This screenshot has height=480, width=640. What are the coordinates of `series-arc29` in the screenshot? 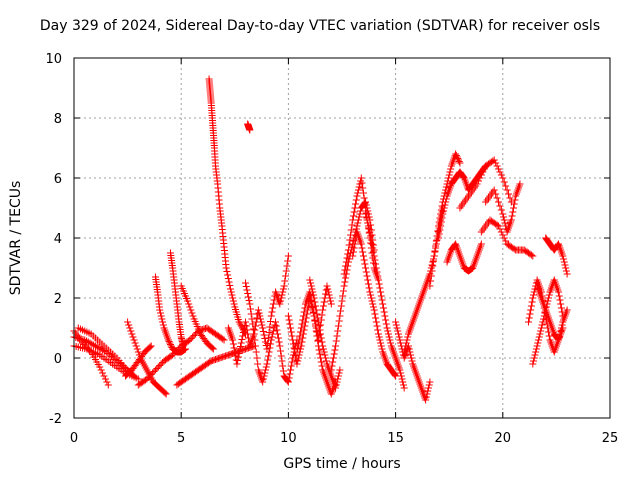 It's located at (507, 238).